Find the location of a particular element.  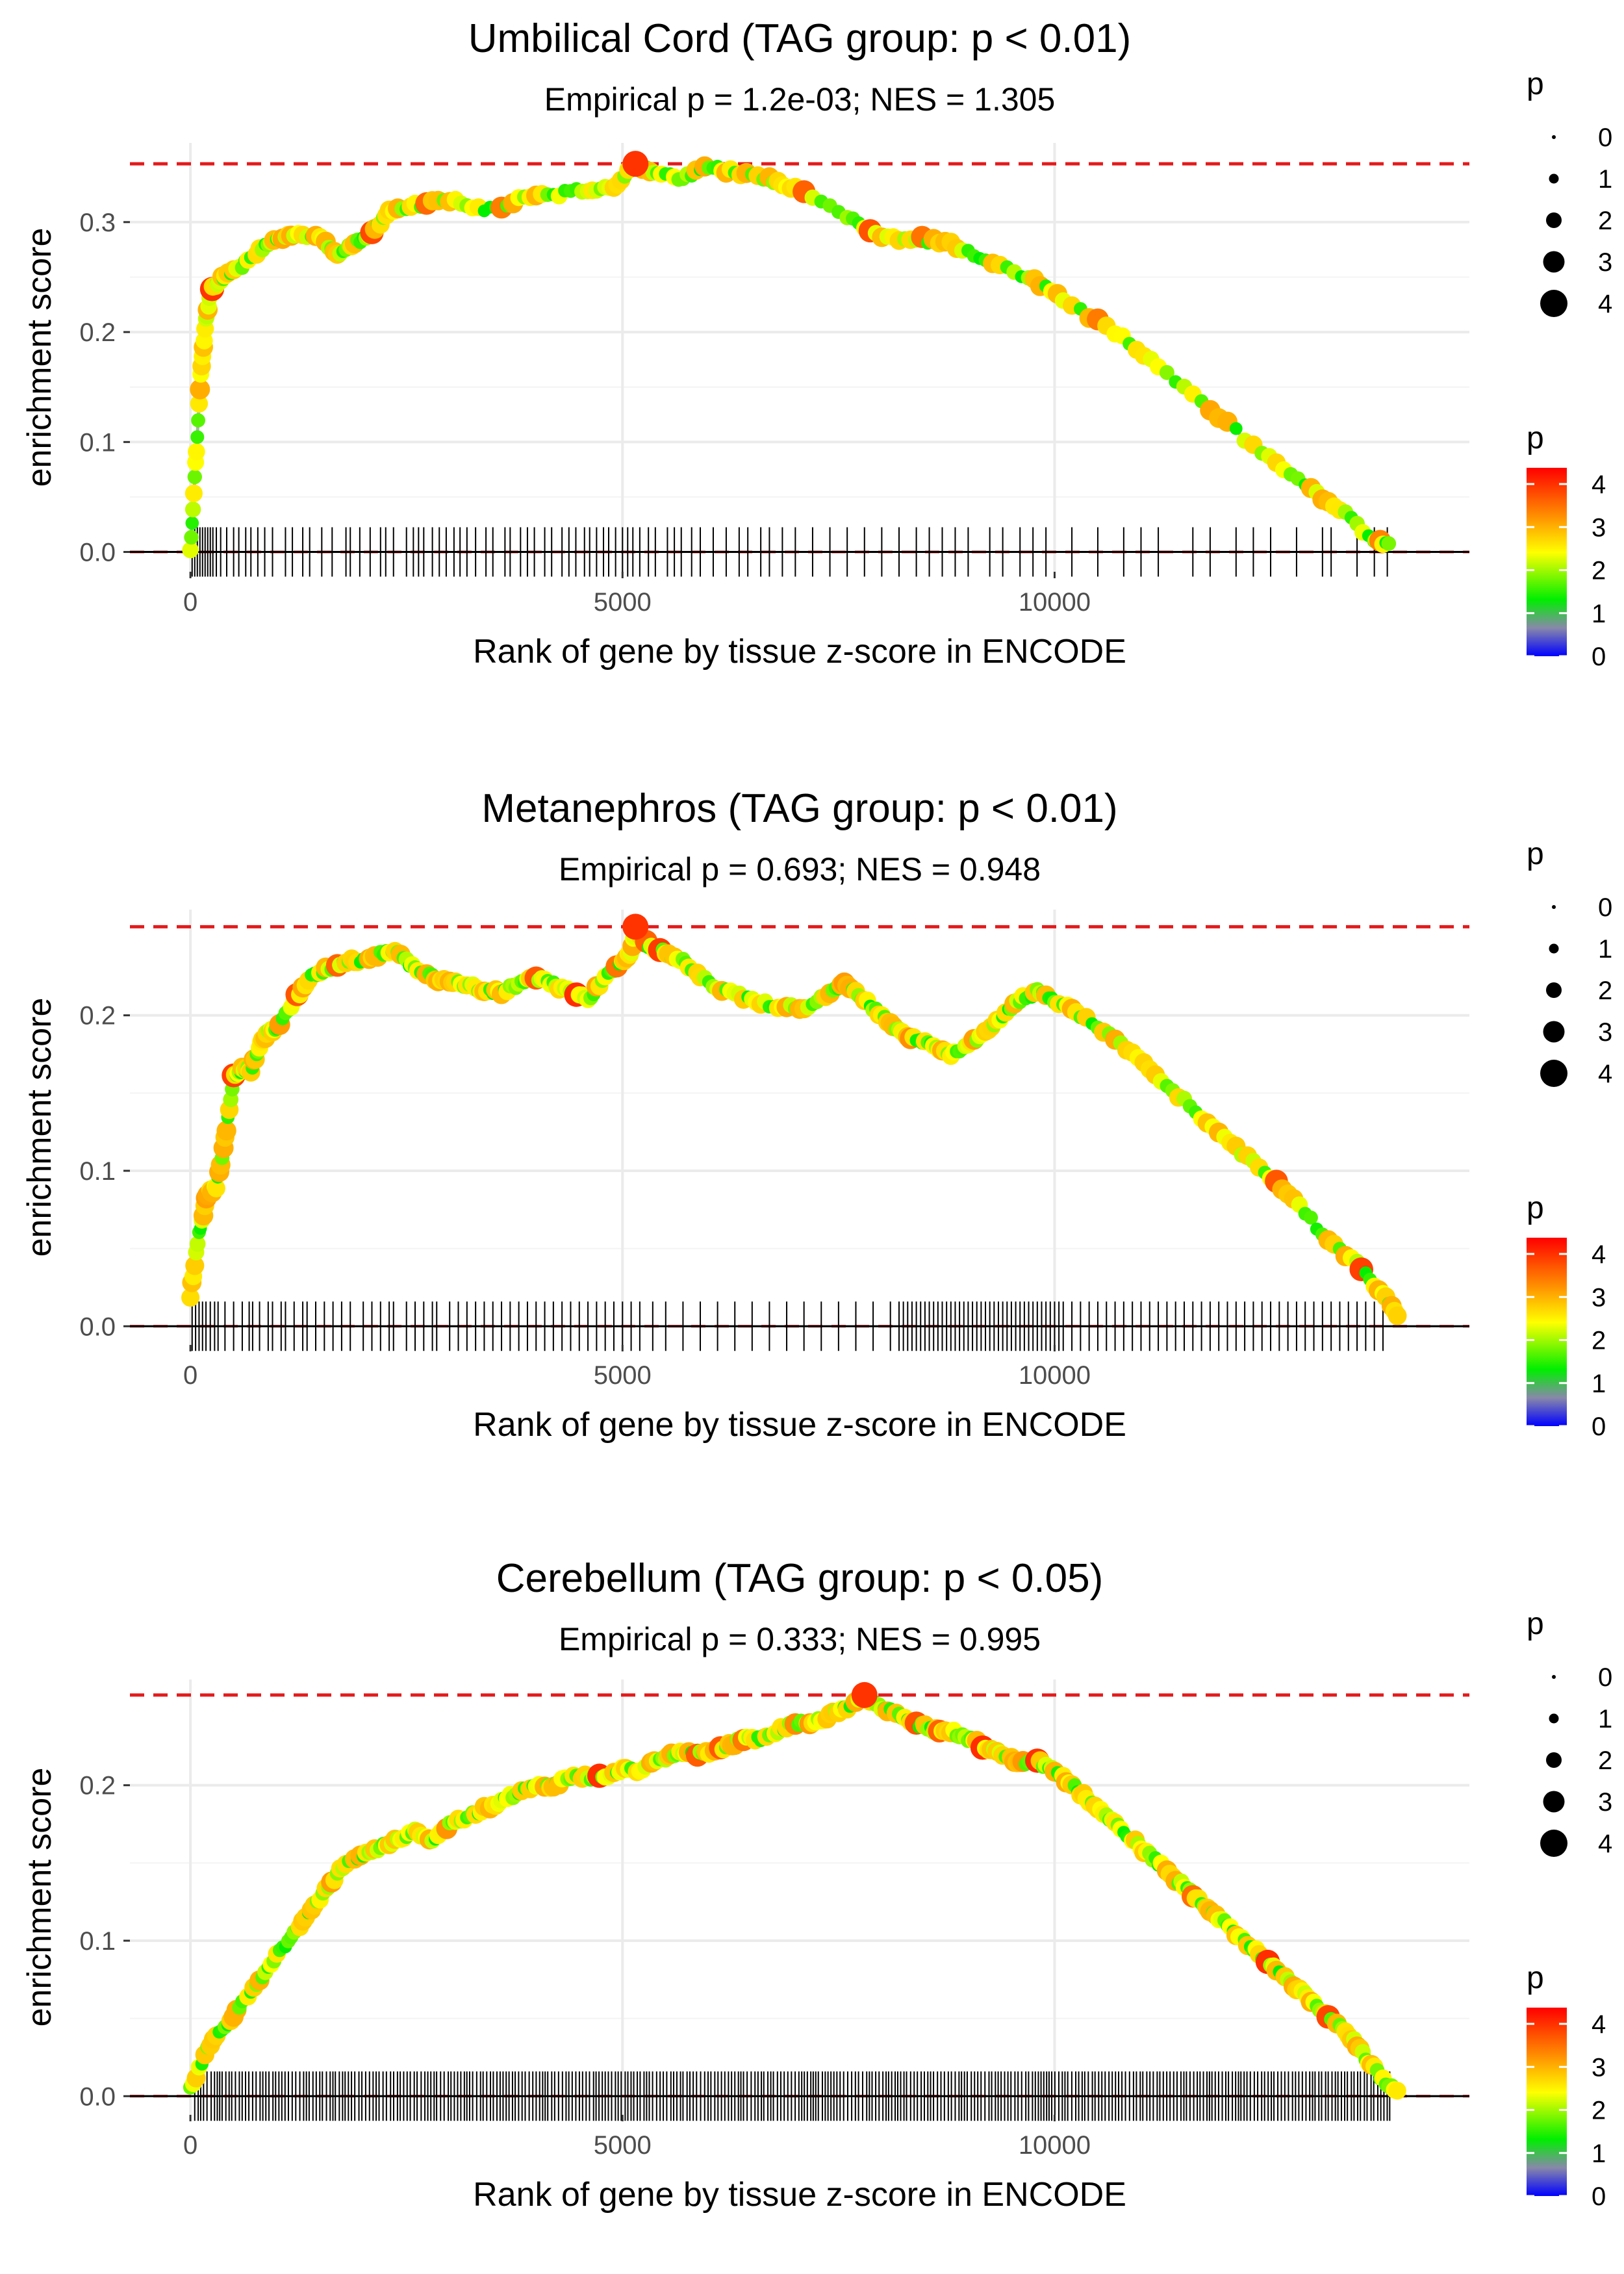

chart-subtitle: Empirical p = 0.333; NES = 0.995 is located at coordinates (800, 1639).